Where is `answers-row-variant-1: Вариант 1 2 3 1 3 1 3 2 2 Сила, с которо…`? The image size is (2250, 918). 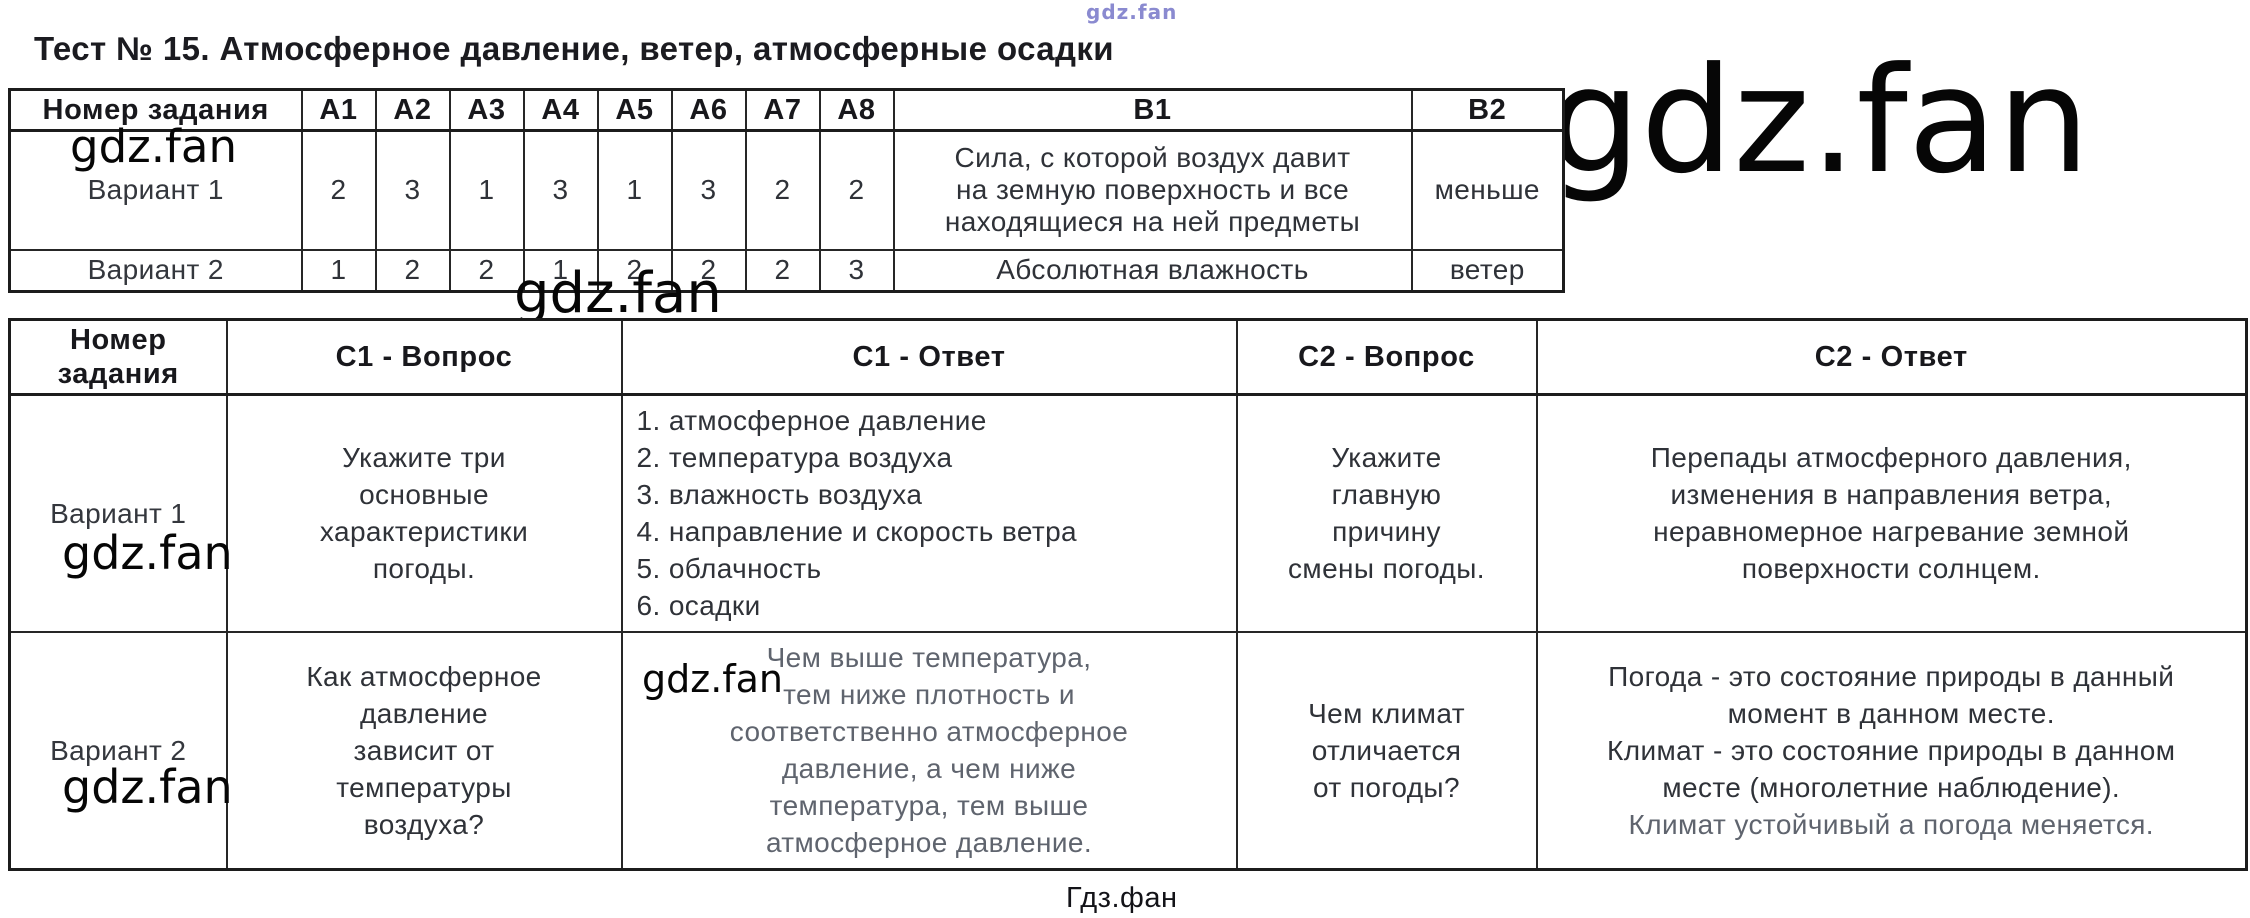
answers-row-variant-1: Вариант 1 2 3 1 3 1 3 2 2 Сила, с которо… is located at coordinates (786, 190).